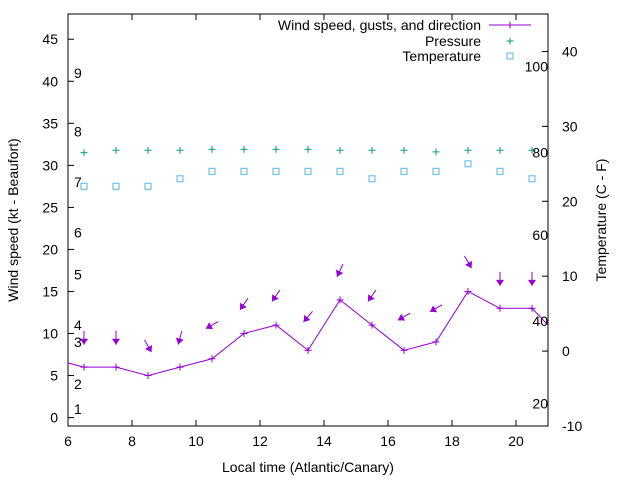 The image size is (640, 480). I want to click on fahrenheit-label: 60, so click(540, 235).